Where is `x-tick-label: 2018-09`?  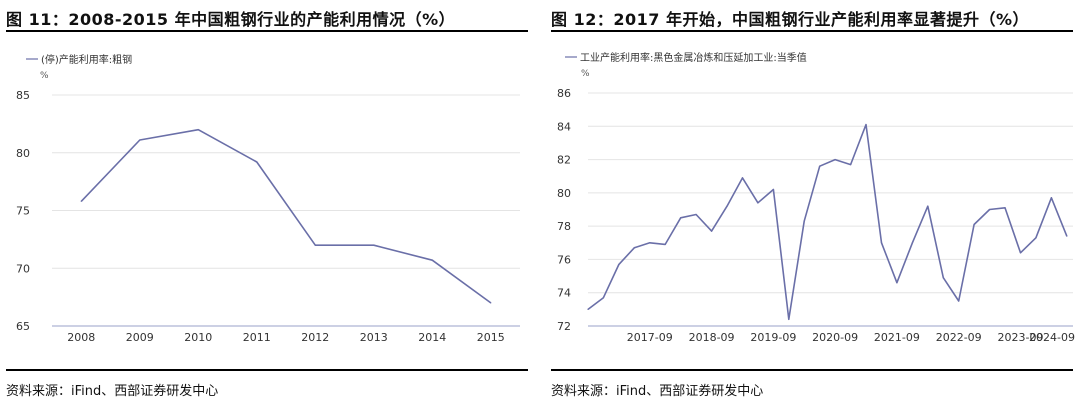
x-tick-label: 2018-09 is located at coordinates (712, 337).